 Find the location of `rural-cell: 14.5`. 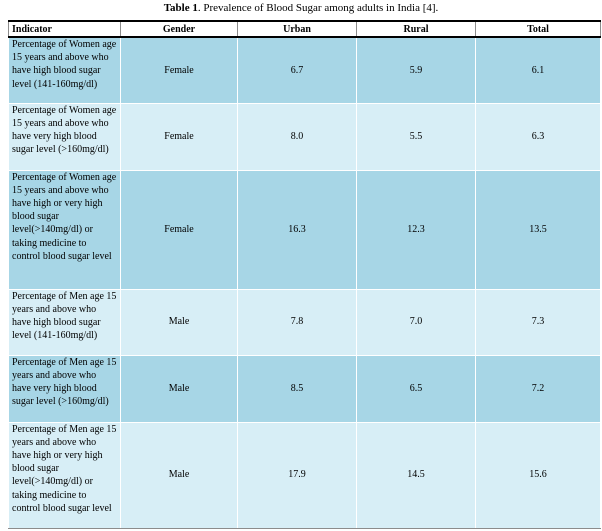

rural-cell: 14.5 is located at coordinates (416, 475).